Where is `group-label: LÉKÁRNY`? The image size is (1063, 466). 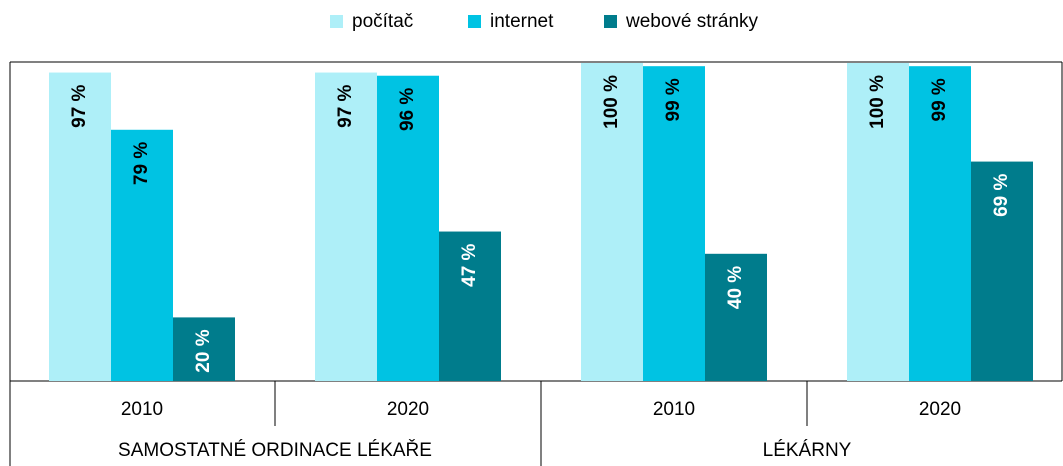 group-label: LÉKÁRNY is located at coordinates (807, 450).